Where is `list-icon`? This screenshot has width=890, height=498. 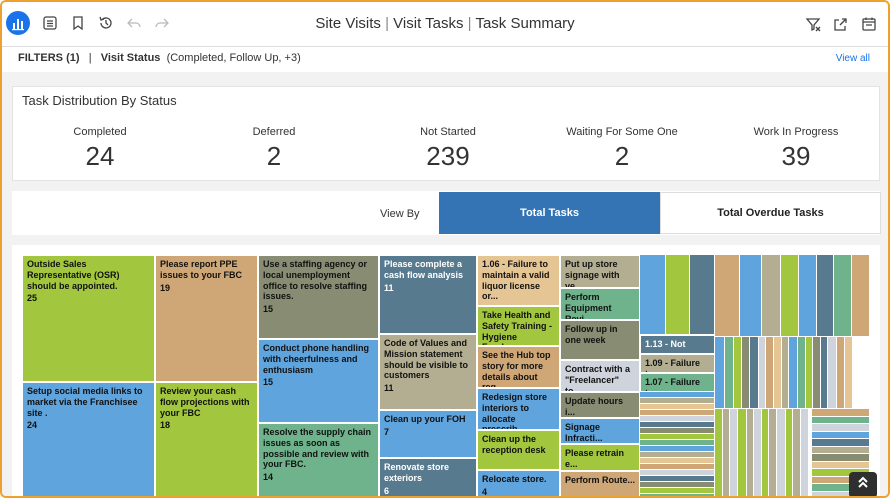 list-icon is located at coordinates (51, 24).